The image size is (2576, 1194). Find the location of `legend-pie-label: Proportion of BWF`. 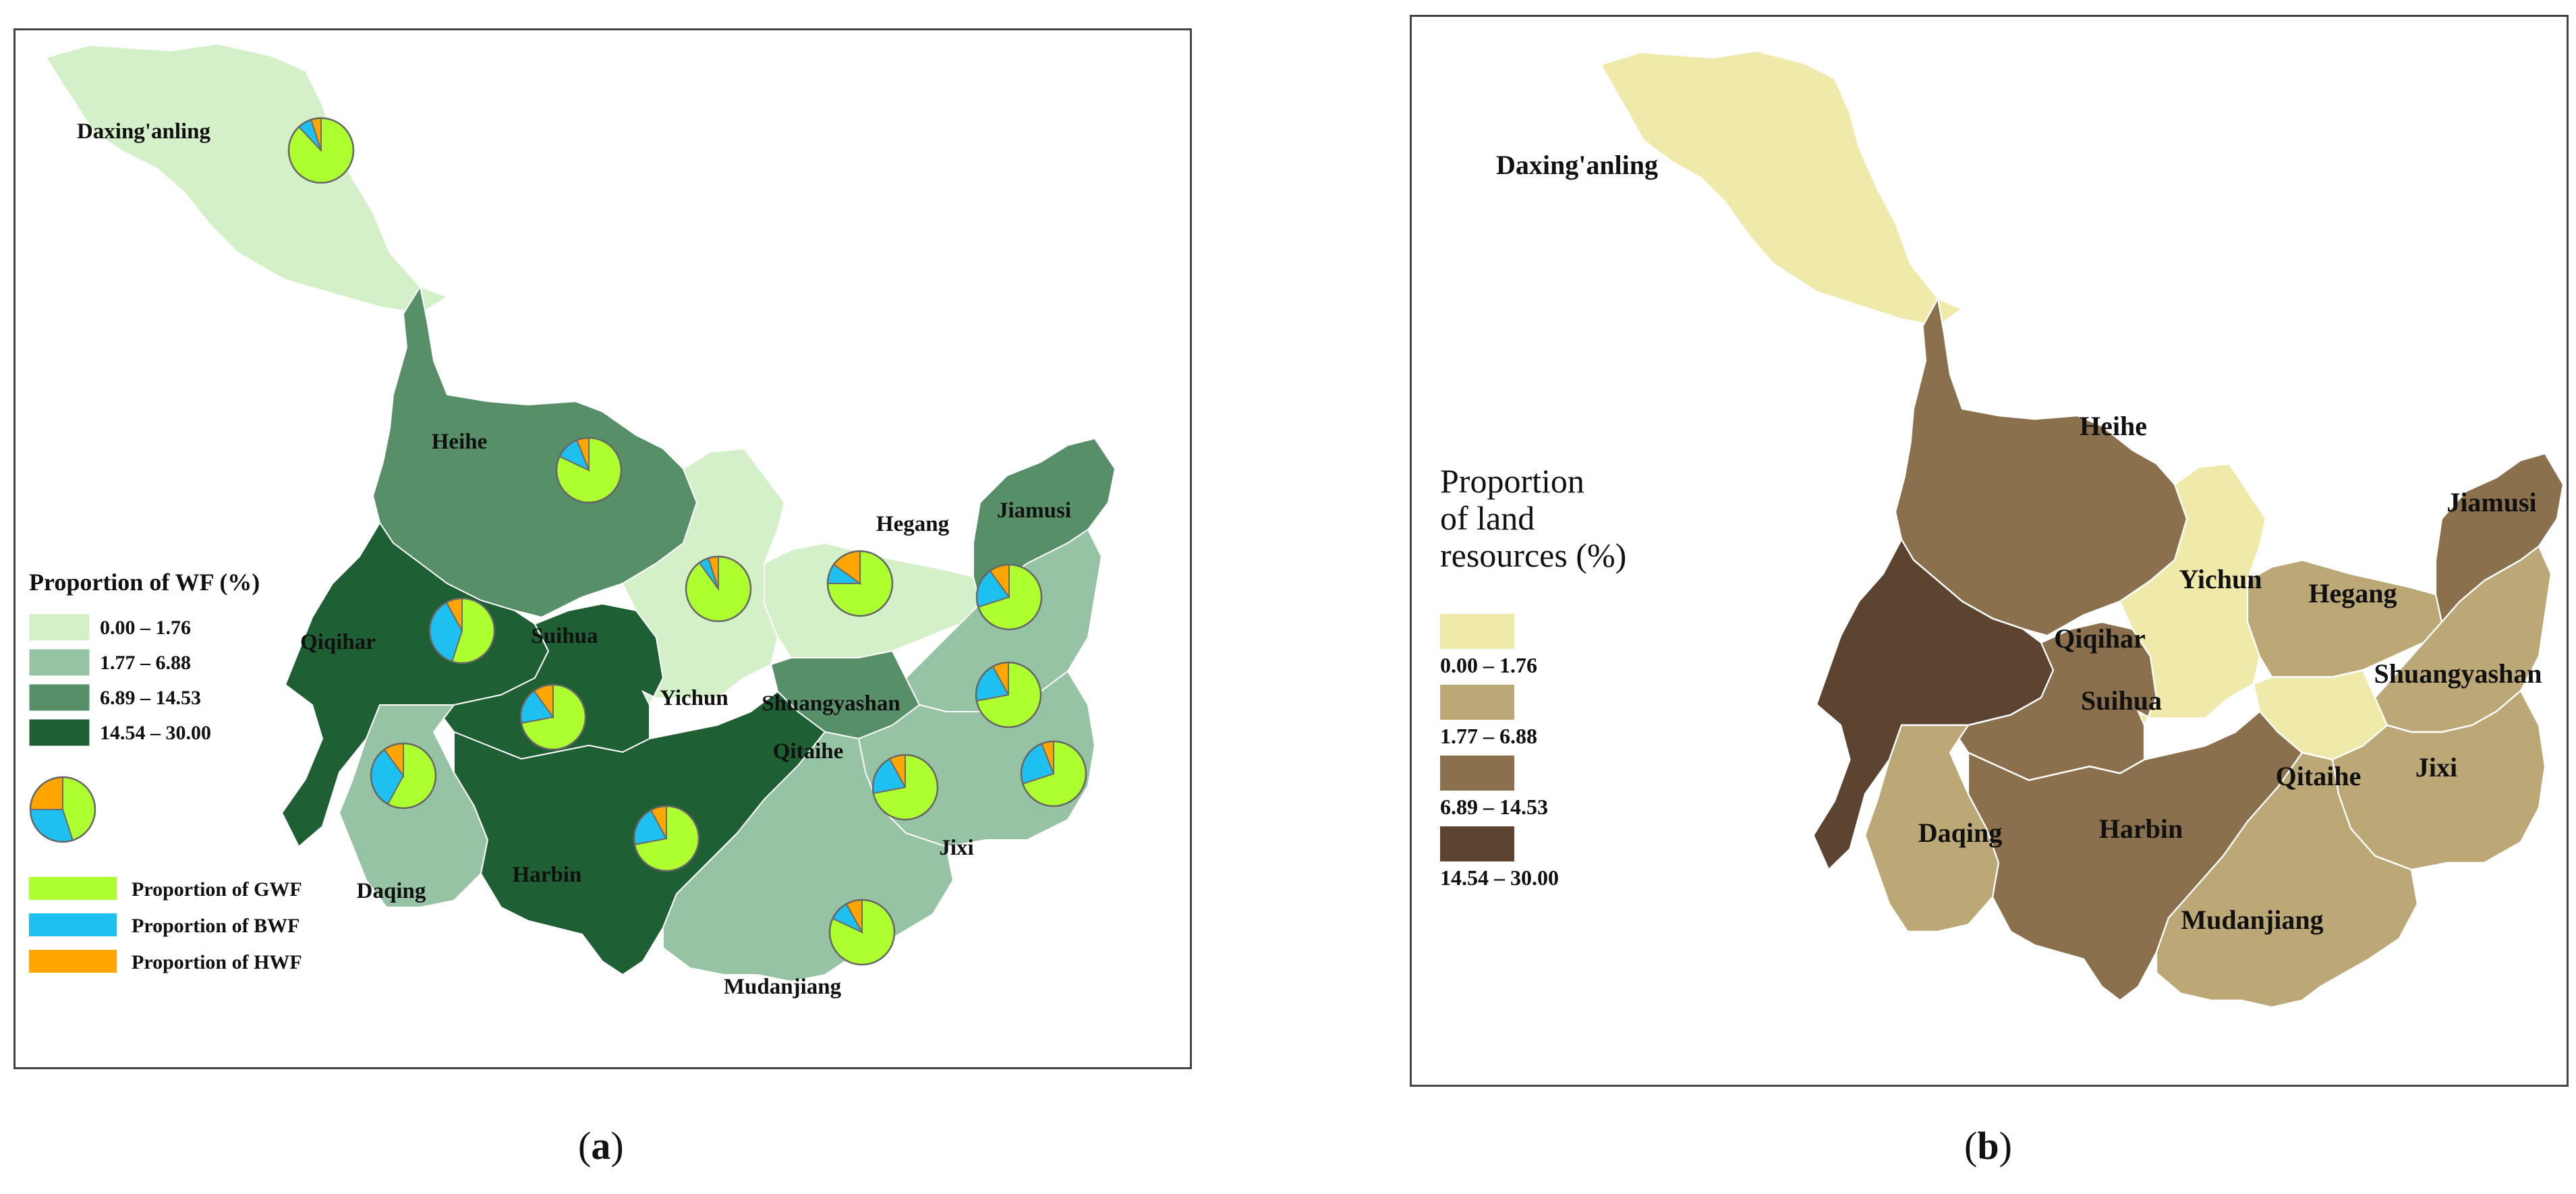

legend-pie-label: Proportion of BWF is located at coordinates (215, 926).